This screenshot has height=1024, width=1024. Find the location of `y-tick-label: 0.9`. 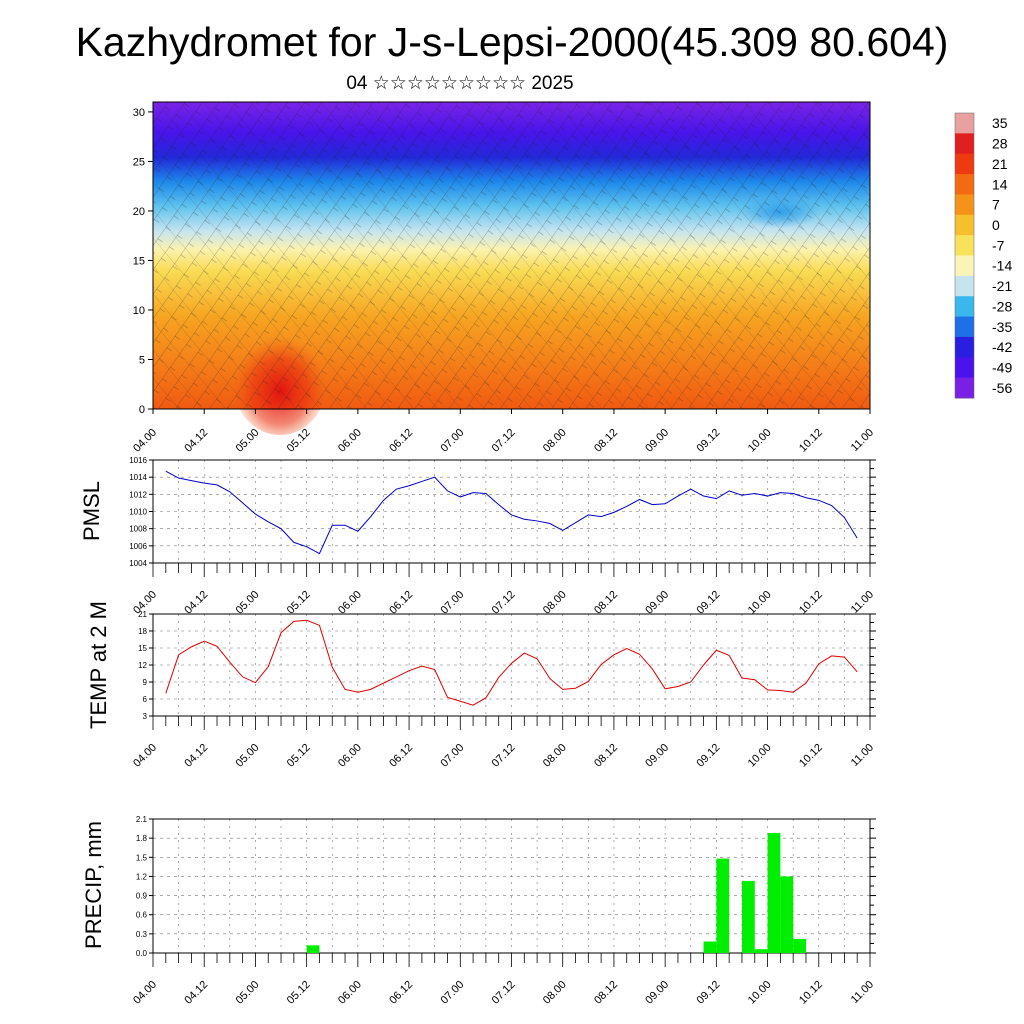

y-tick-label: 0.9 is located at coordinates (142, 896).